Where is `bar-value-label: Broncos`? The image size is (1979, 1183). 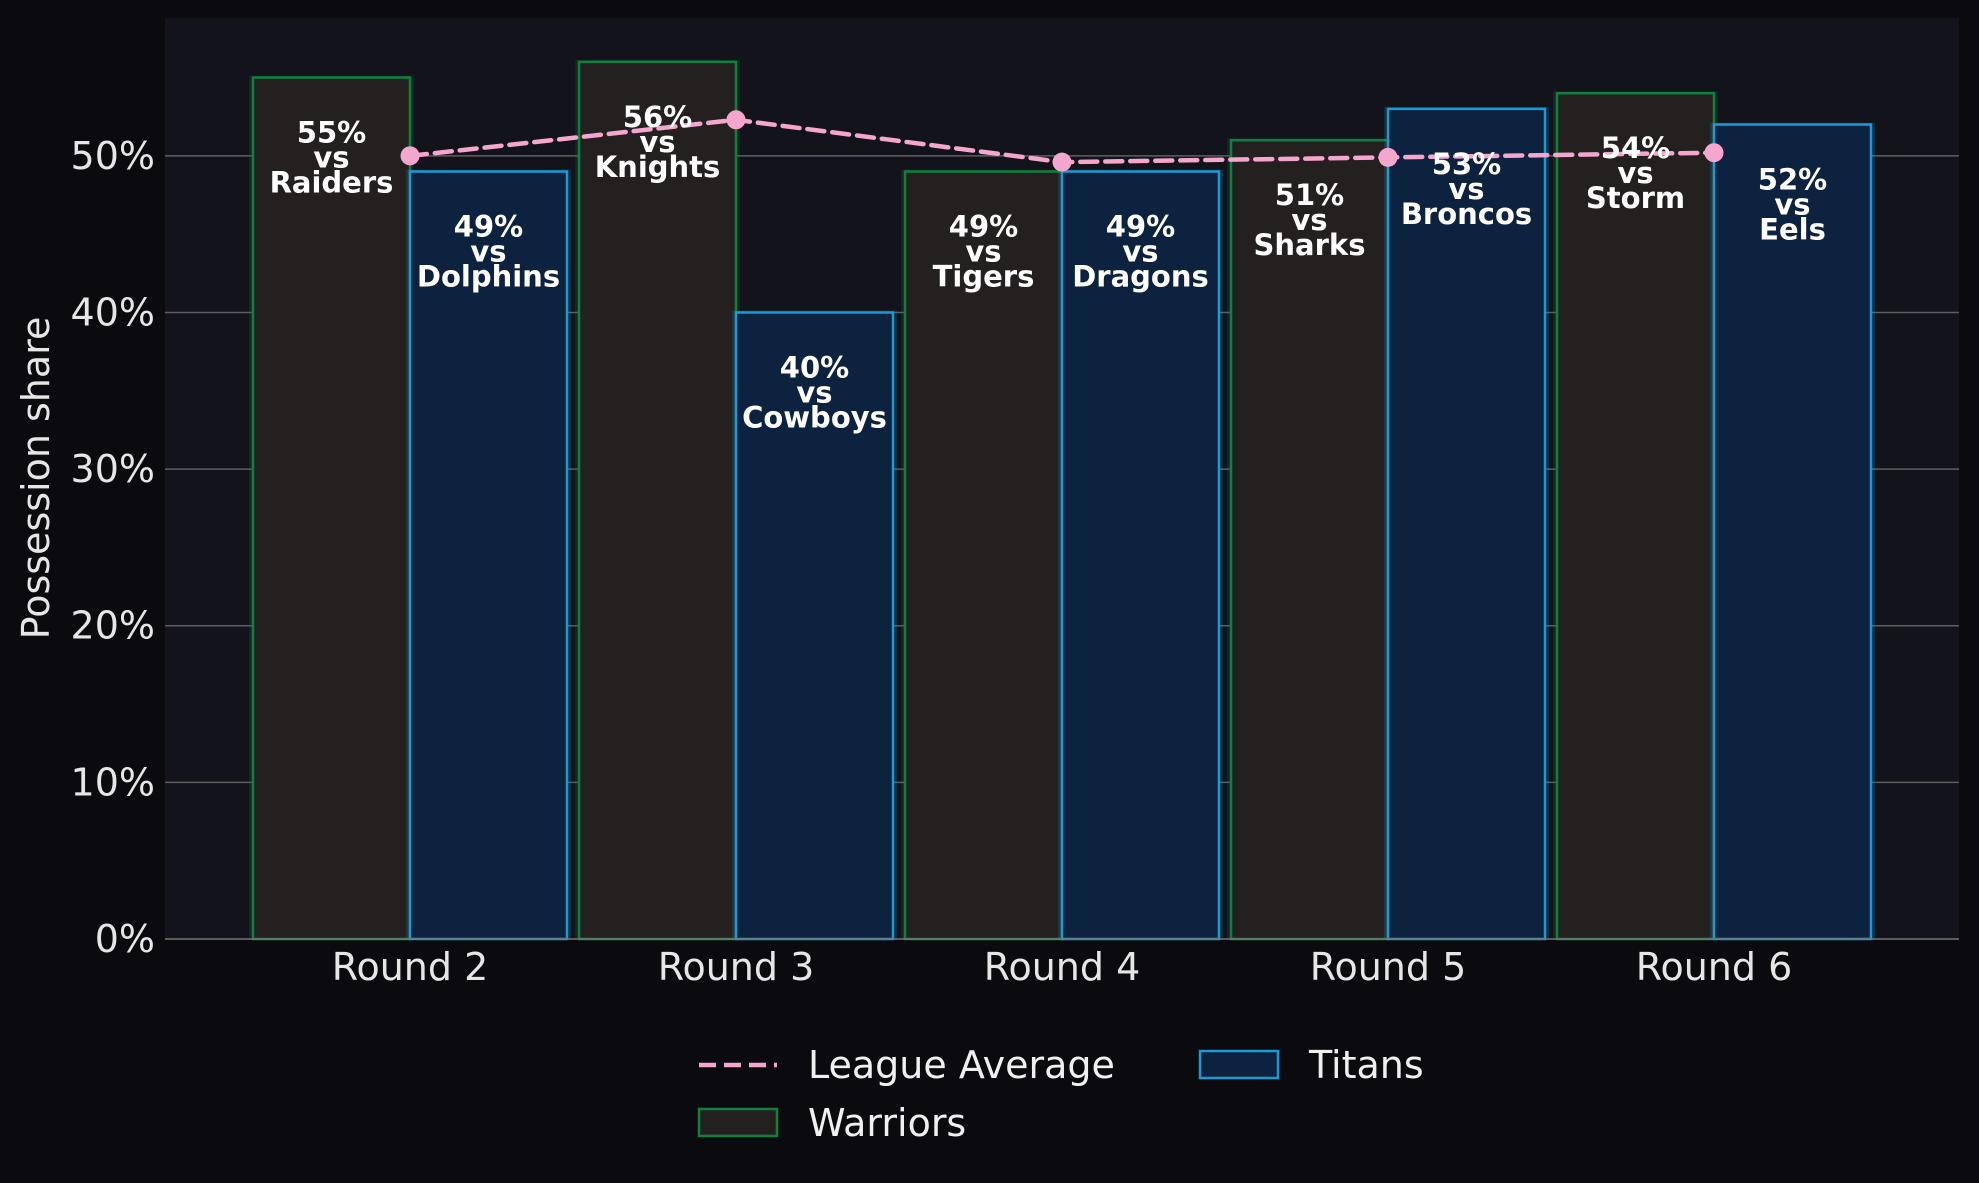 bar-value-label: Broncos is located at coordinates (1466, 214).